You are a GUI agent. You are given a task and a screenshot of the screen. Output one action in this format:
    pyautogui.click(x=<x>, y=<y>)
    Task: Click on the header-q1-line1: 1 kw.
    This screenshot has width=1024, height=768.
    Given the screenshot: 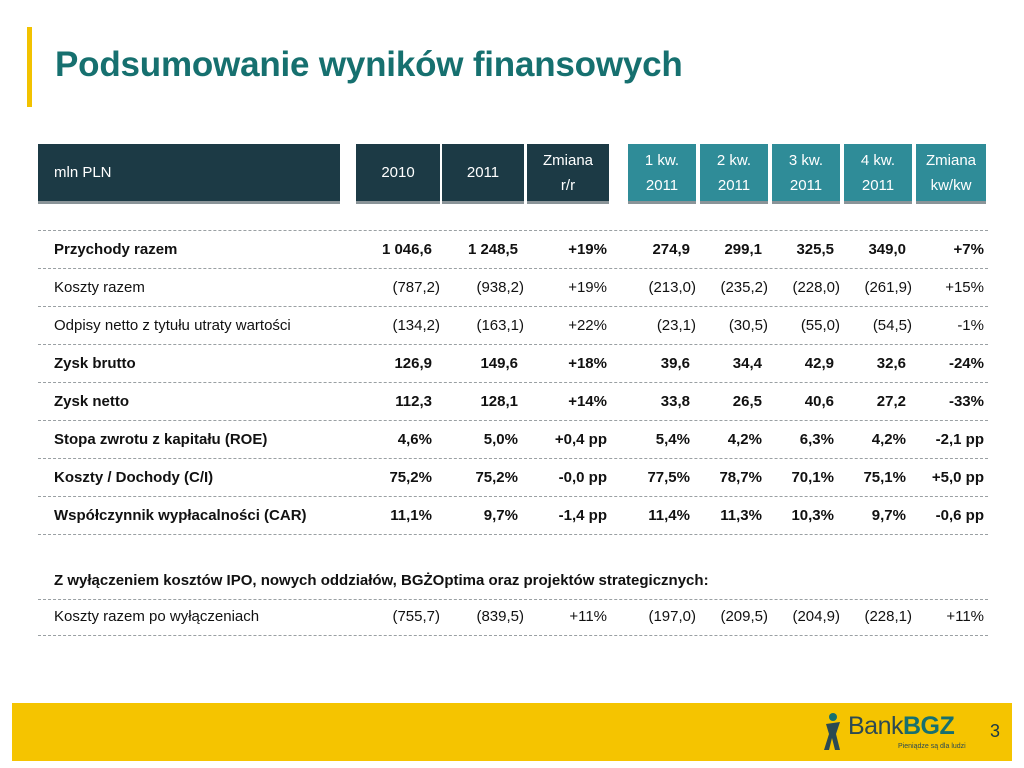 What is the action you would take?
    pyautogui.click(x=662, y=160)
    